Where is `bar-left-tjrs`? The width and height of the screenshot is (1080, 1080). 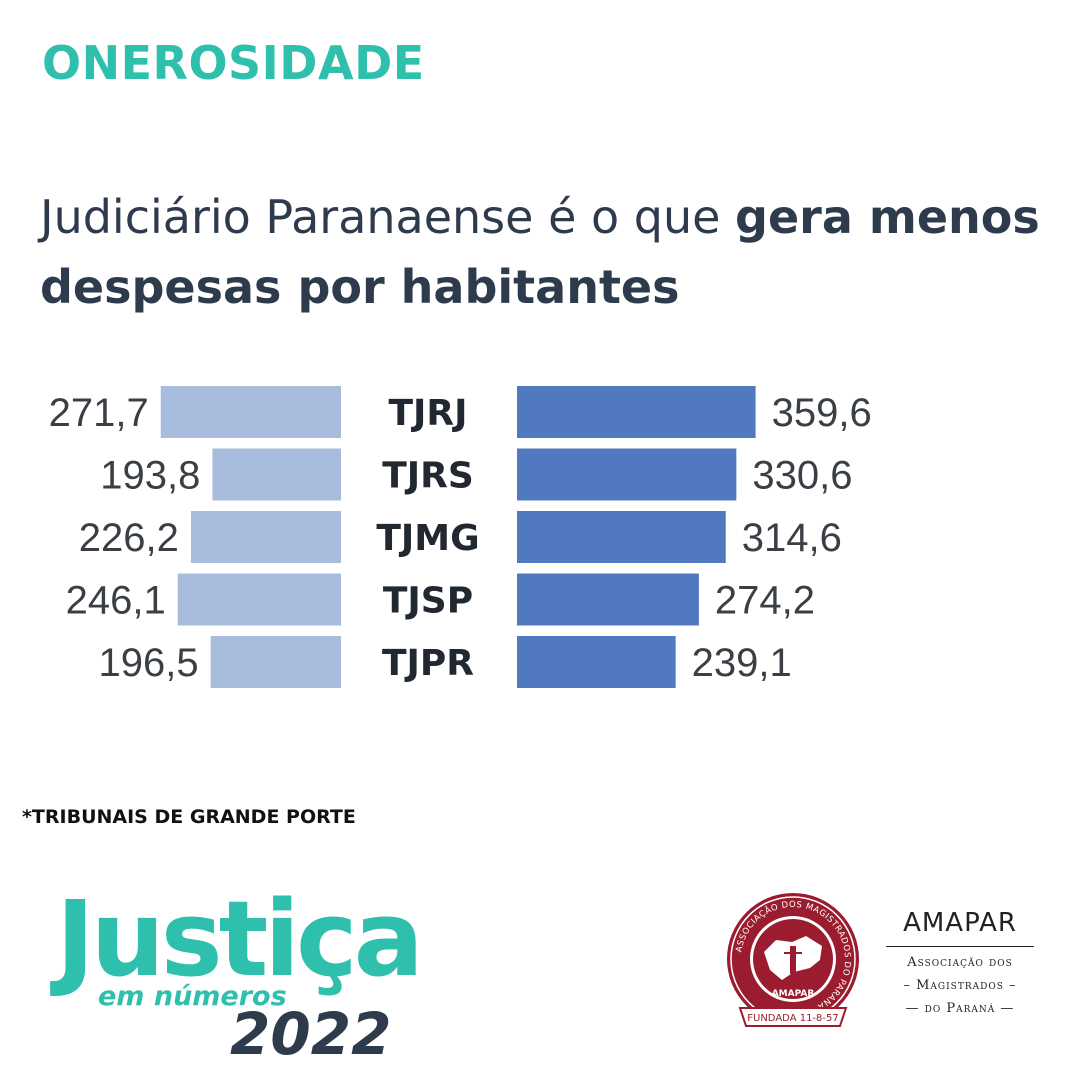 bar-left-tjrs is located at coordinates (276, 474).